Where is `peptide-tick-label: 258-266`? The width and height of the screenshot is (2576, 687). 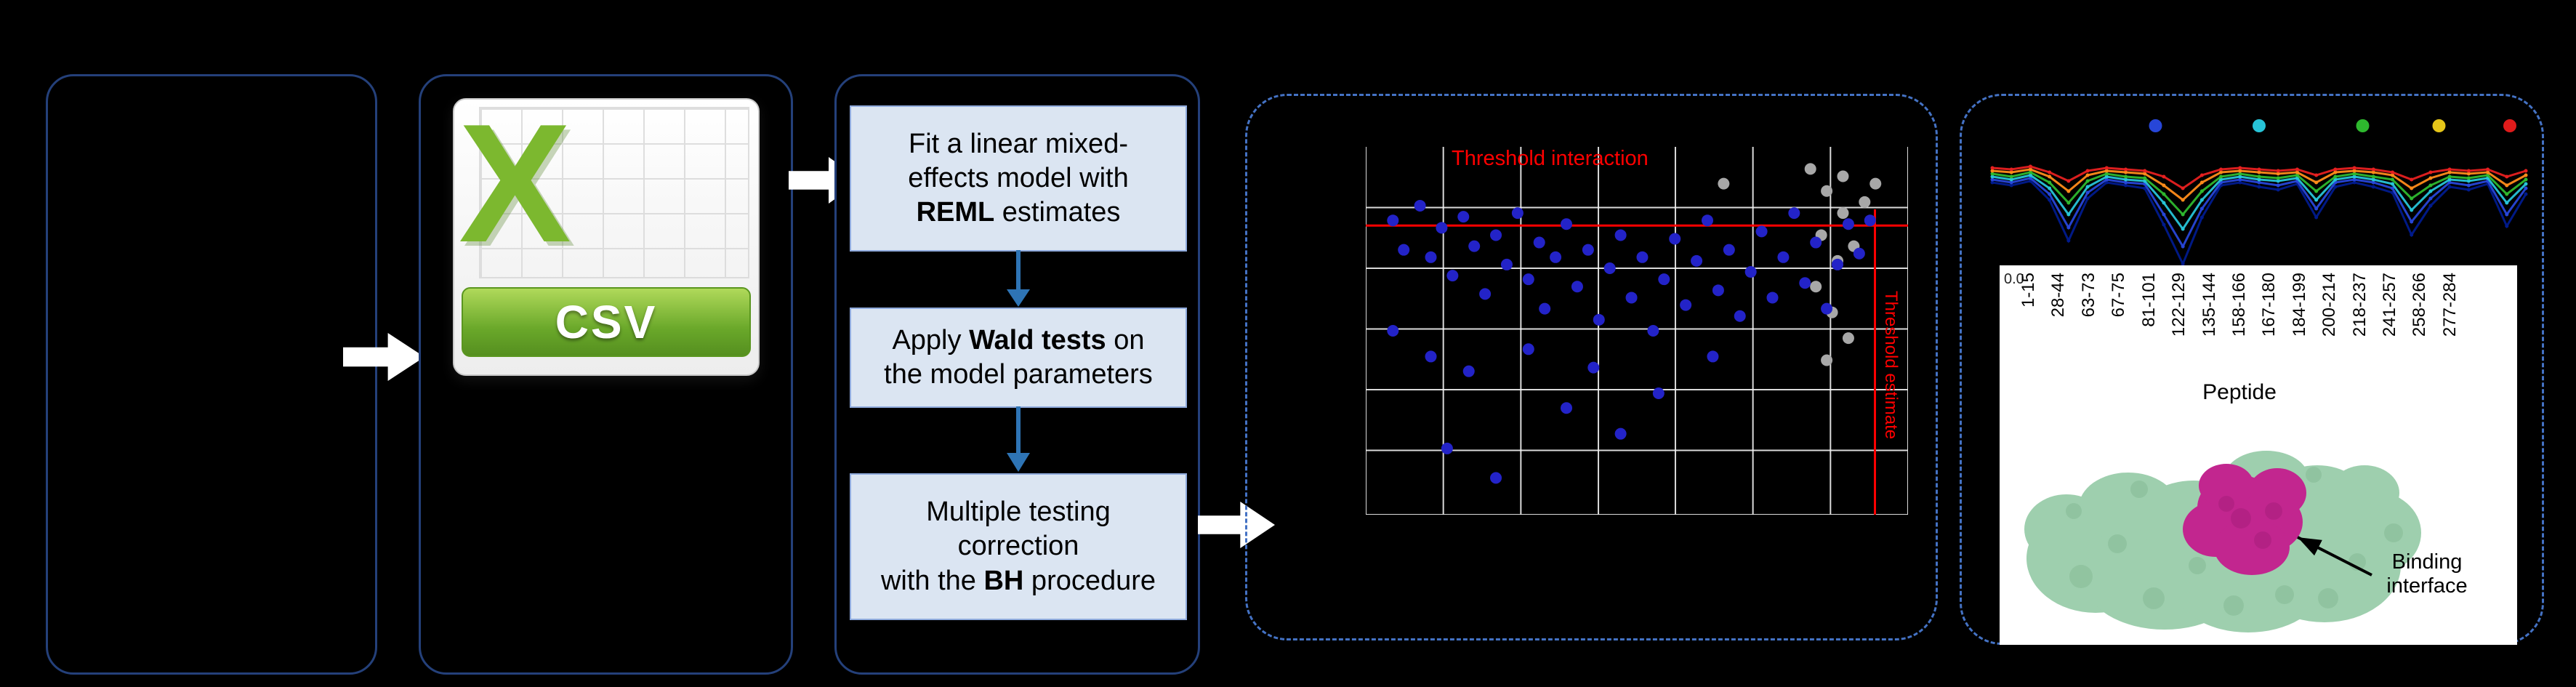 peptide-tick-label: 258-266 is located at coordinates (2420, 305).